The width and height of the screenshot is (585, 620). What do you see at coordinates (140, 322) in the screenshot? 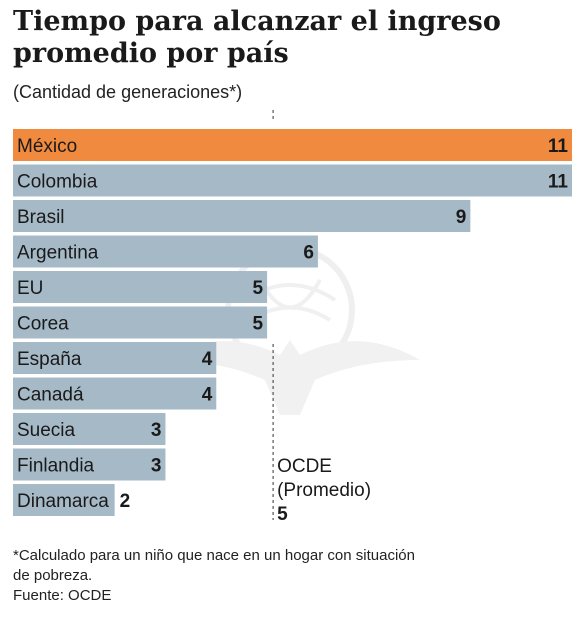
I see `bar-corea` at bounding box center [140, 322].